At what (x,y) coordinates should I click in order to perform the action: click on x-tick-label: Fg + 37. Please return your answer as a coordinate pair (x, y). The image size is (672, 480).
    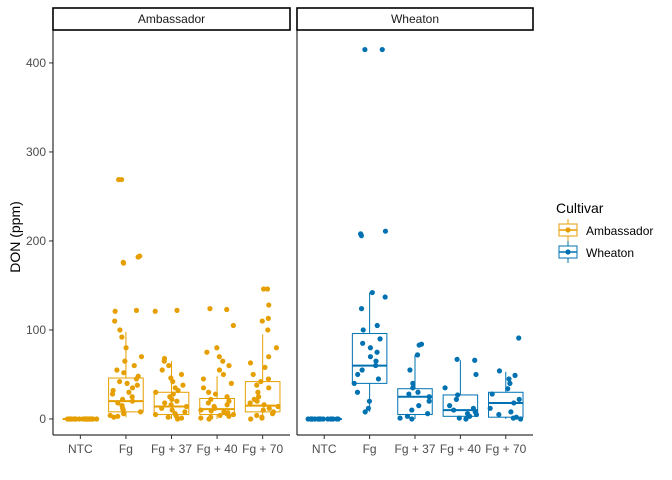
    Looking at the image, I should click on (414, 449).